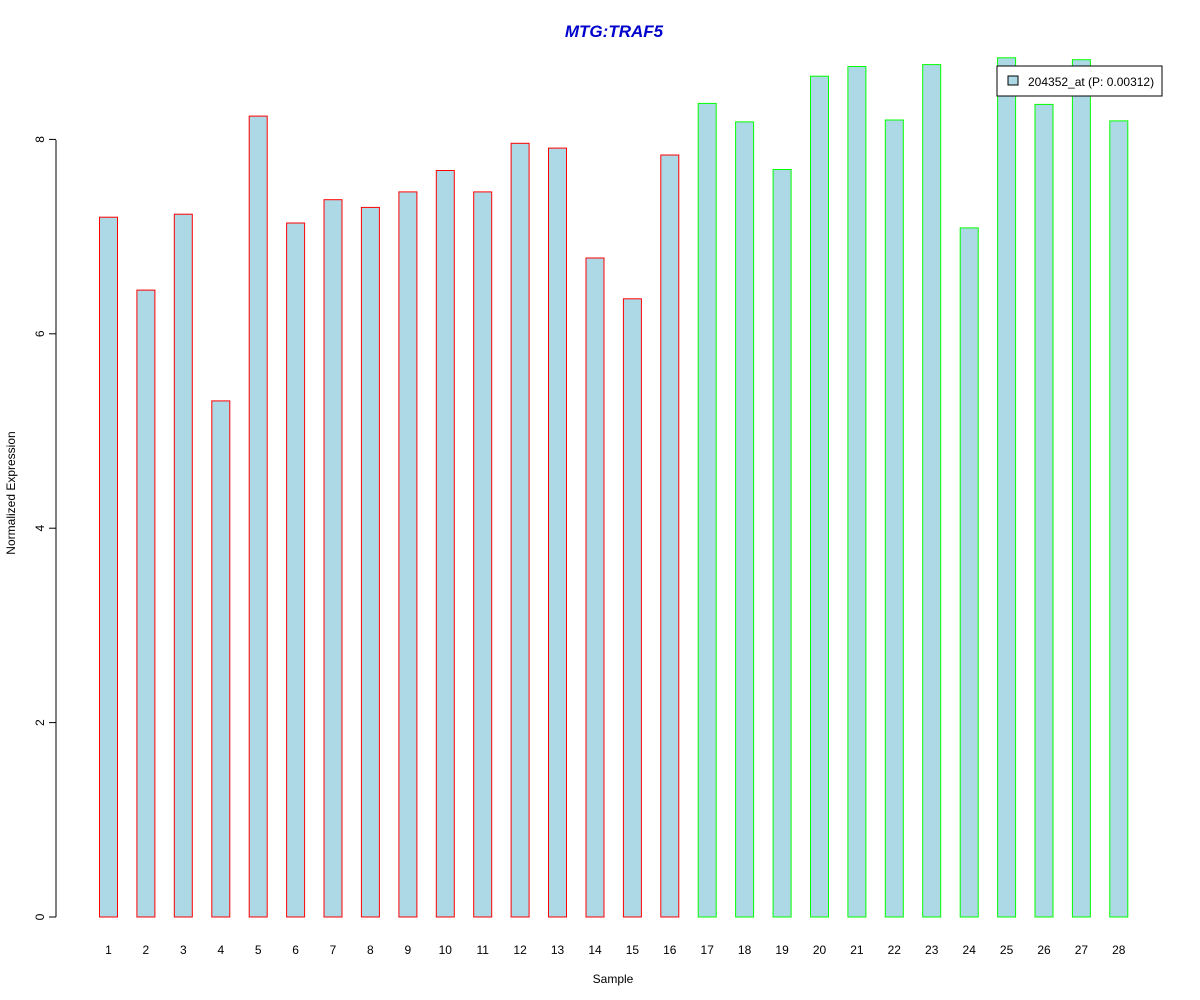  What do you see at coordinates (40, 722) in the screenshot?
I see `y-tick-label: 2` at bounding box center [40, 722].